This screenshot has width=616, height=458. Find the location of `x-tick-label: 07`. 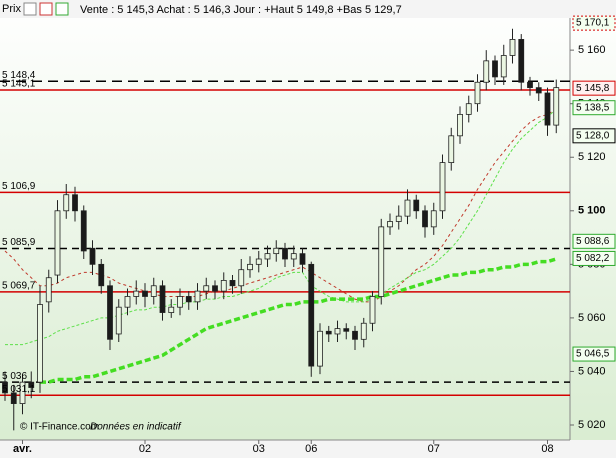

x-tick-label: 07 is located at coordinates (434, 449).